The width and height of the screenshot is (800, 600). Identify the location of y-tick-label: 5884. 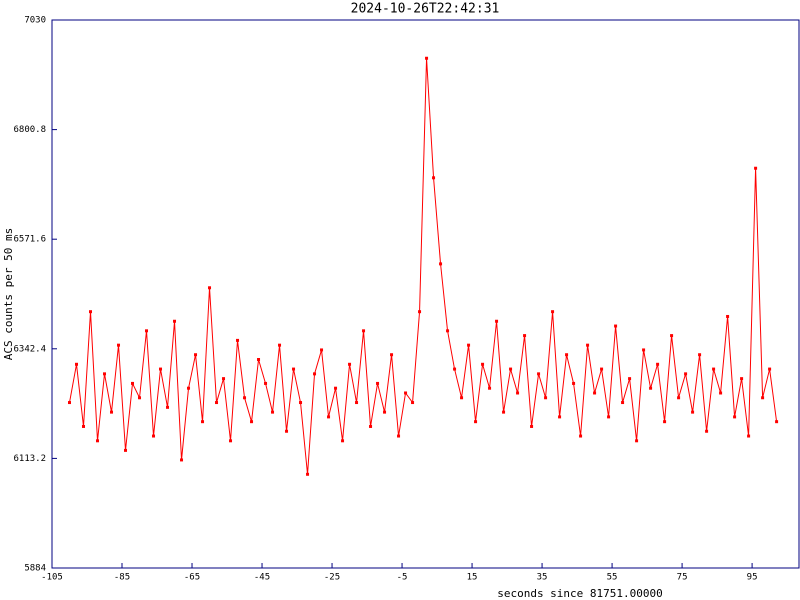
(35, 569).